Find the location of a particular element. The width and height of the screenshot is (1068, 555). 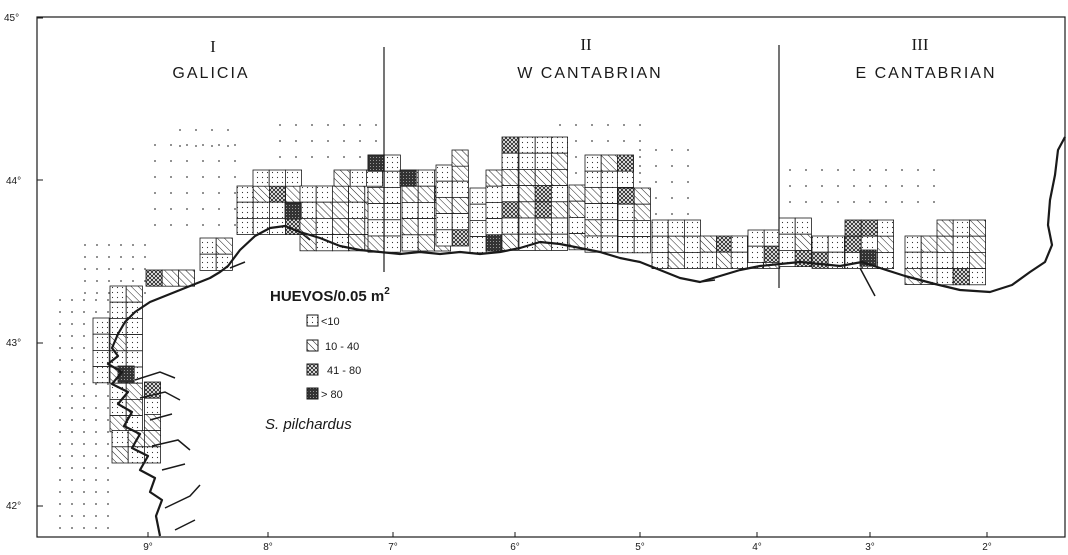

legend-swatch-vhigh is located at coordinates (312, 393).